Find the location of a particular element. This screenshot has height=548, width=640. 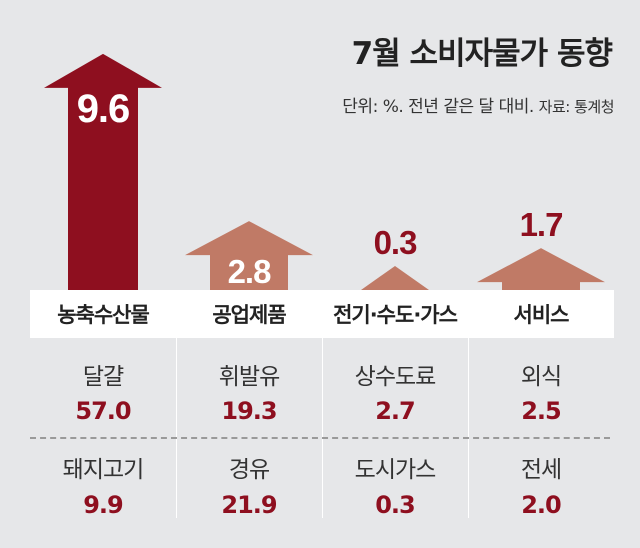

value-label: 0.3 is located at coordinates (396, 242).